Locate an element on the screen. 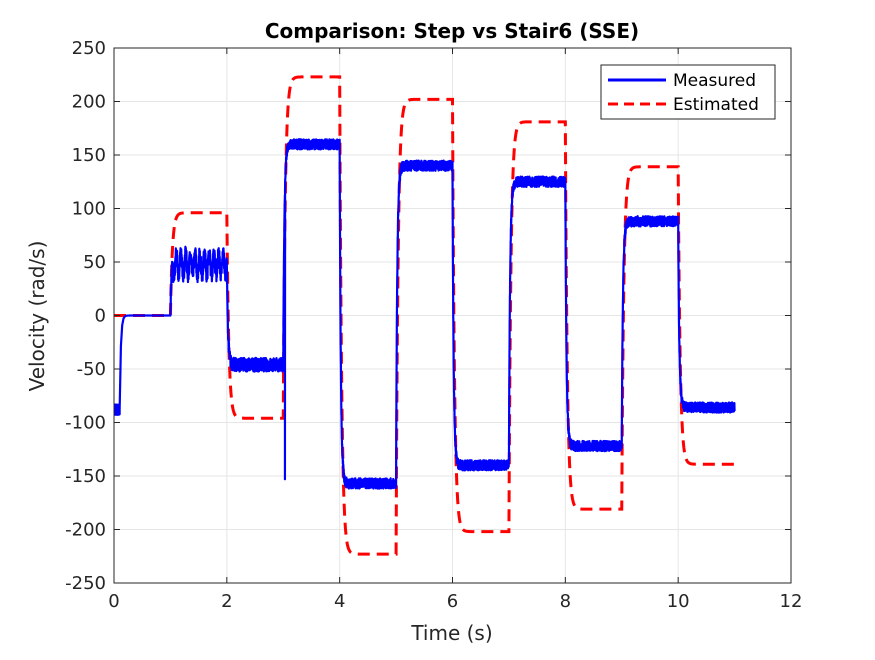 This screenshot has width=875, height=660. y-tick-label: -50 is located at coordinates (91, 369).